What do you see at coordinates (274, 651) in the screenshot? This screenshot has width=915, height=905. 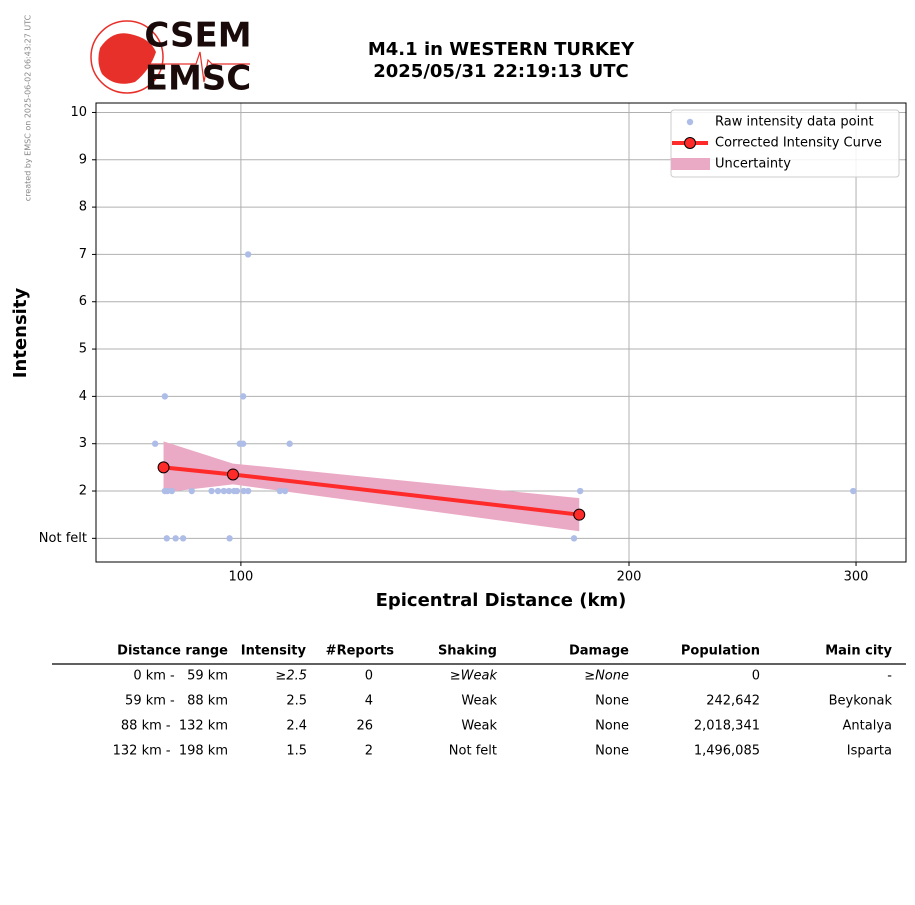 I see `table-header: Intensity` at bounding box center [274, 651].